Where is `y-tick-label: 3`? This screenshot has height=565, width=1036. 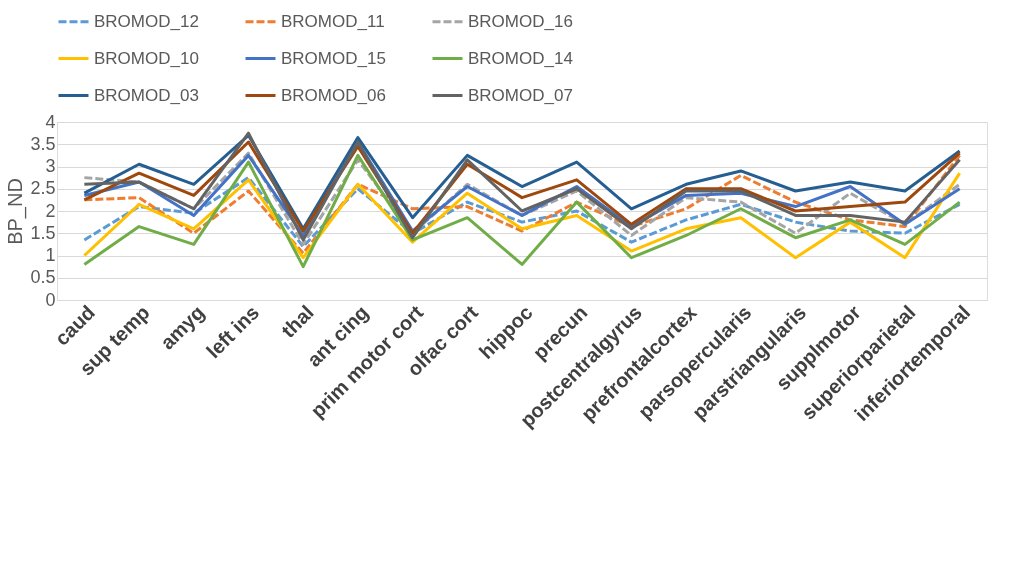
y-tick-label: 3 is located at coordinates (50, 166).